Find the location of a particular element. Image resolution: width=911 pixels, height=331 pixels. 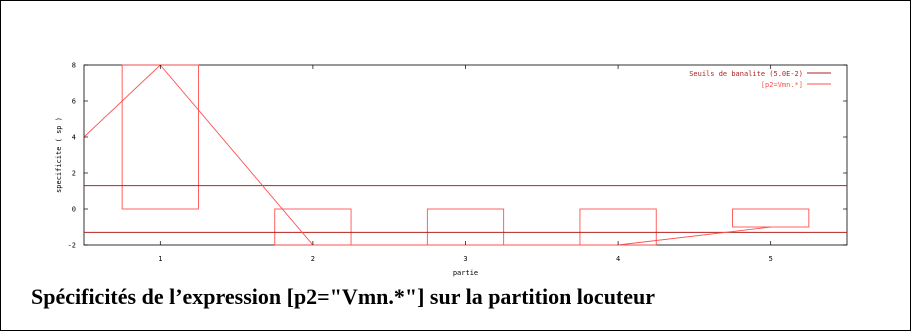

y-tick-label: 4 is located at coordinates (74, 138).